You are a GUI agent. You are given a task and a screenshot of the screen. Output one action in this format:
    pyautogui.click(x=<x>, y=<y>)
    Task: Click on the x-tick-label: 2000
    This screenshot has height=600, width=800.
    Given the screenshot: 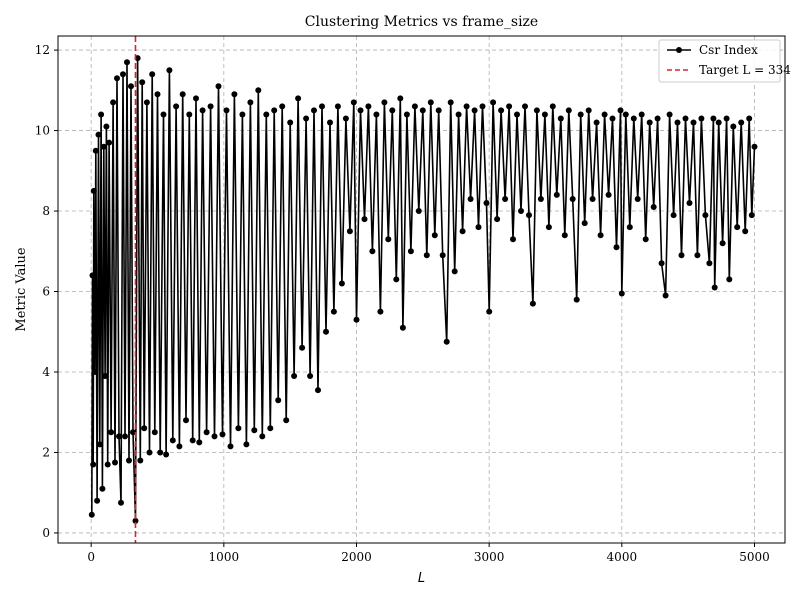 What is the action you would take?
    pyautogui.click(x=356, y=557)
    